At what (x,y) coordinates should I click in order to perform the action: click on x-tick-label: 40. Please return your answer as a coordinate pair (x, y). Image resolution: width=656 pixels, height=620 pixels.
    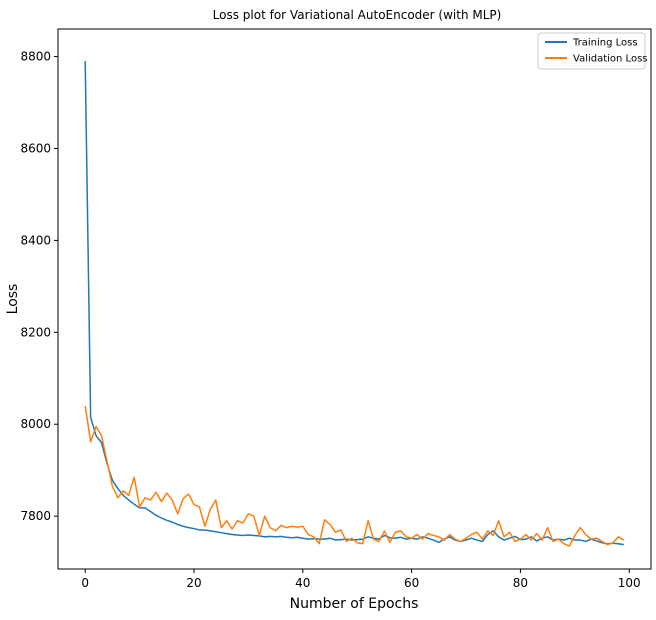
    Looking at the image, I should click on (302, 583).